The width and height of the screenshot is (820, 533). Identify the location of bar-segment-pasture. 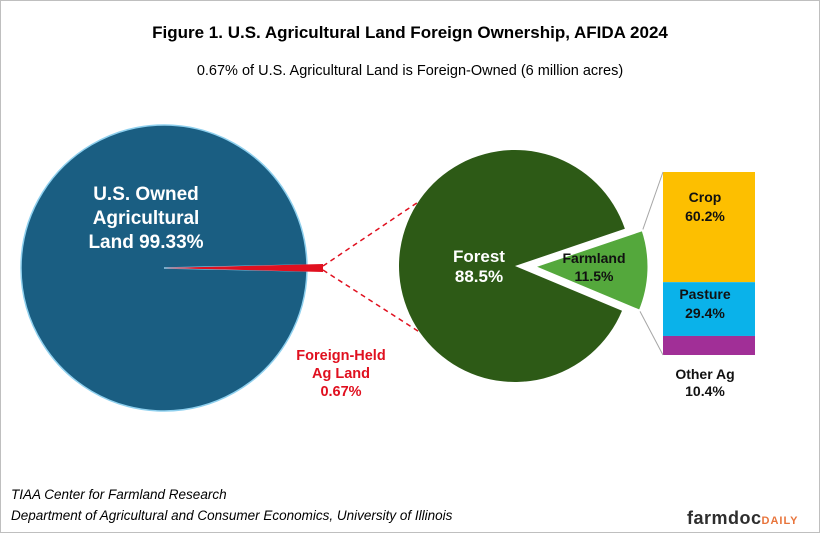
(709, 309).